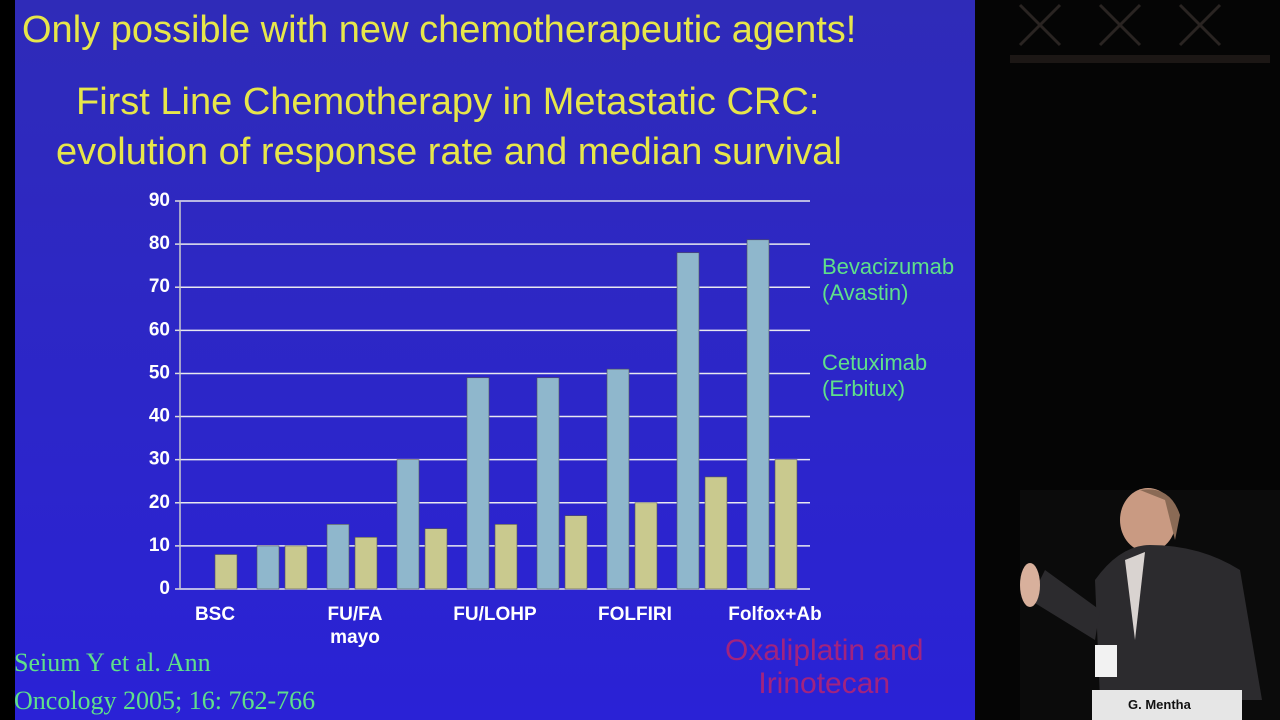  Describe the element at coordinates (824, 667) in the screenshot. I see `annotation: Oxaliplatin and Irinotecan` at that location.